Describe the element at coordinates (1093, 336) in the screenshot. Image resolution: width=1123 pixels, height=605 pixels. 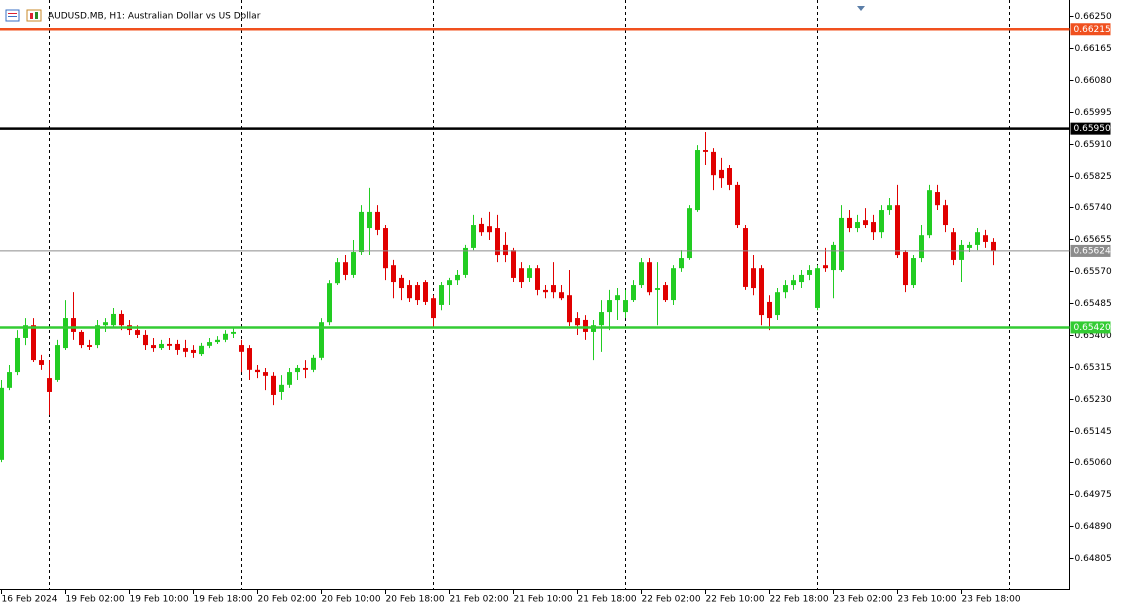
I see `y-tick-label: 0.65400` at that location.